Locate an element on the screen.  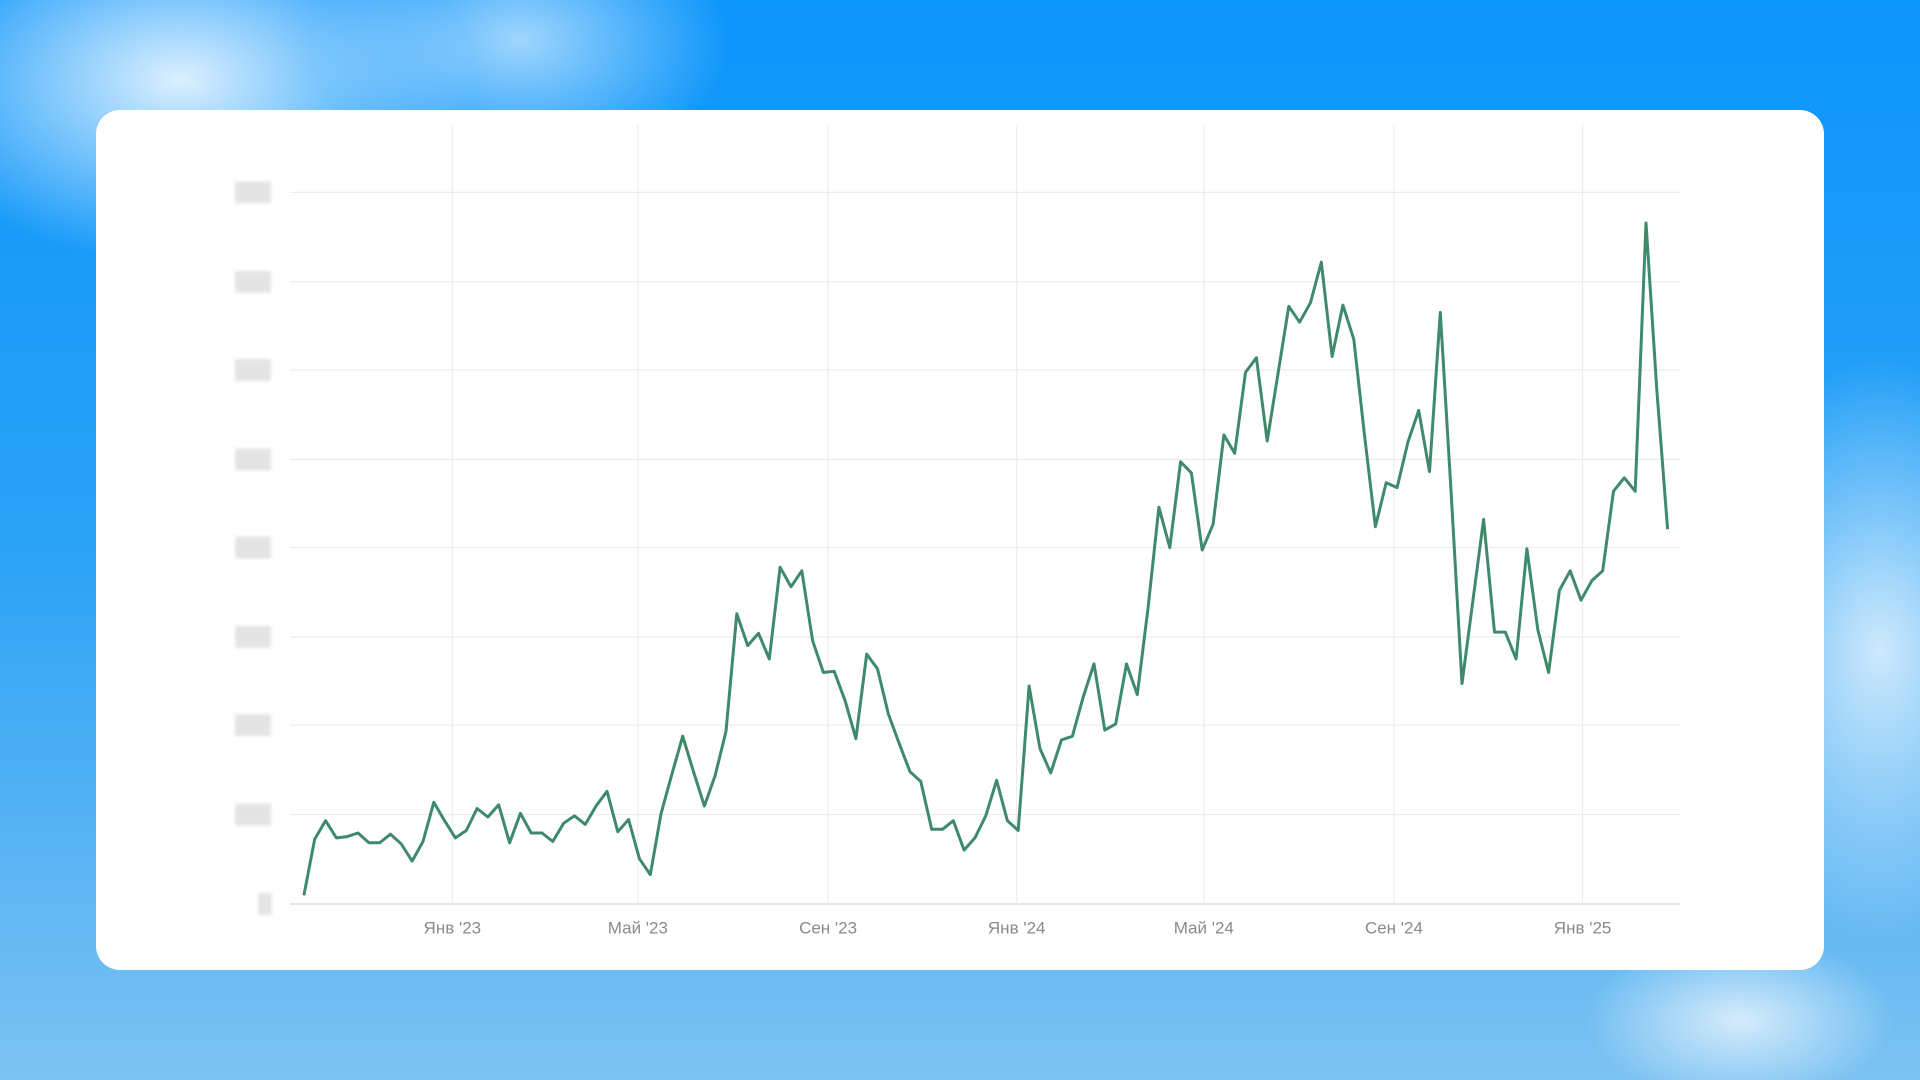
x-tick-label: Янв '24 is located at coordinates (1017, 927).